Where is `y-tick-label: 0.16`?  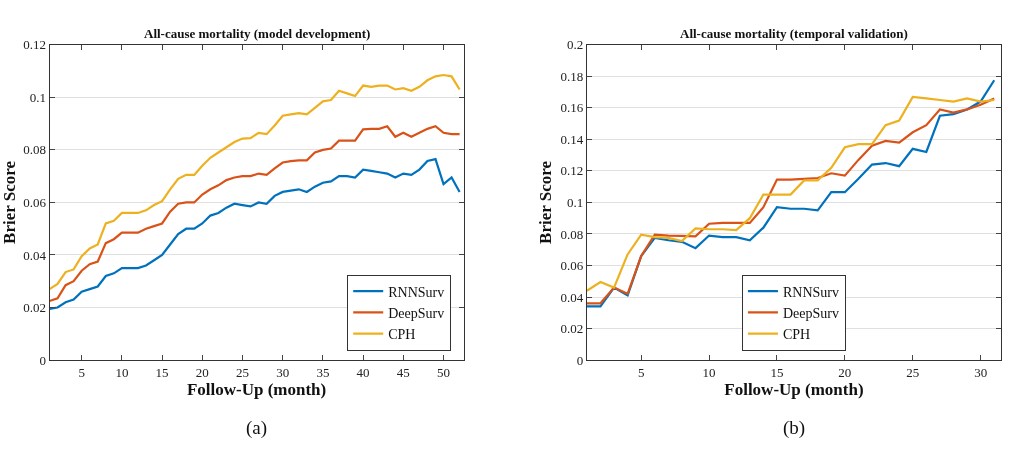
y-tick-label: 0.16 is located at coordinates (572, 108).